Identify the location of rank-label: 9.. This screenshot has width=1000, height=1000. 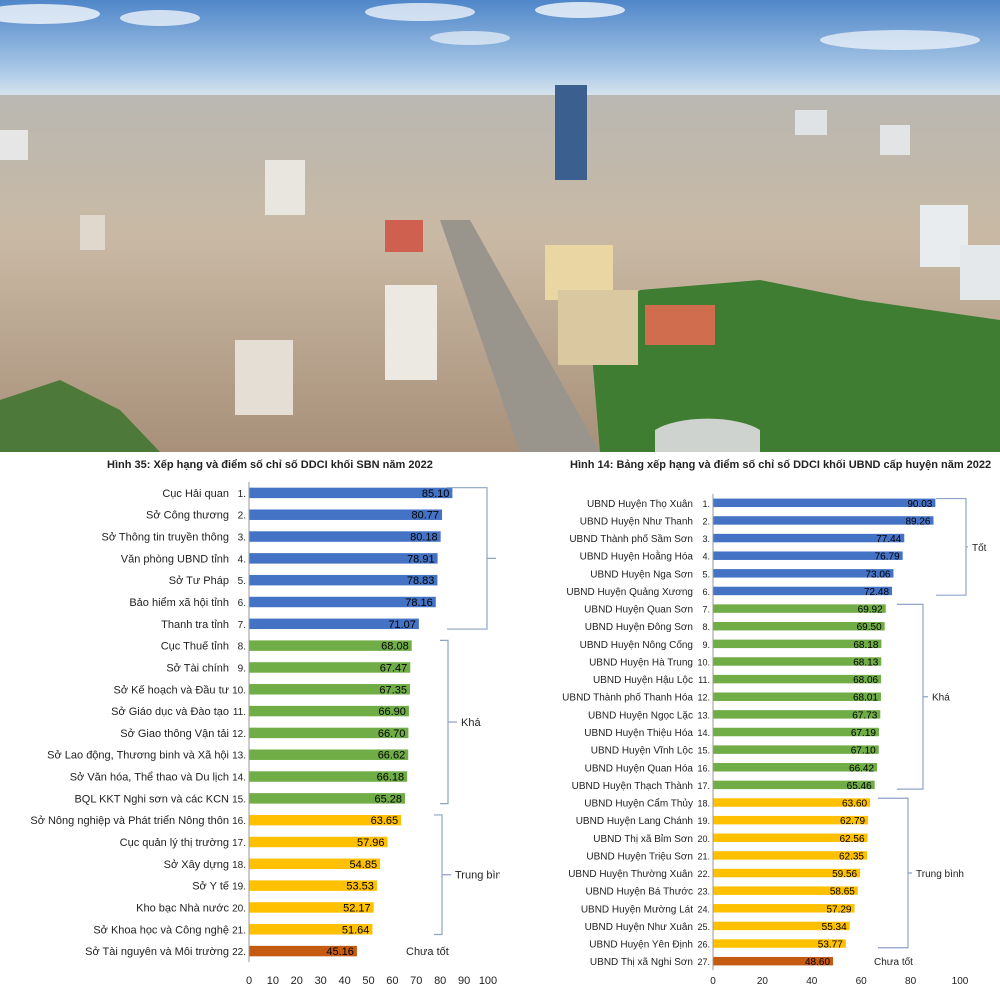
(706, 645).